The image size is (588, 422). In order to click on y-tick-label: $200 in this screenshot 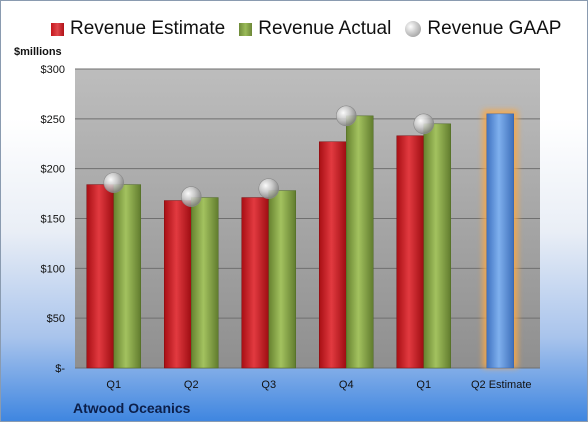, I will do `click(53, 170)`.